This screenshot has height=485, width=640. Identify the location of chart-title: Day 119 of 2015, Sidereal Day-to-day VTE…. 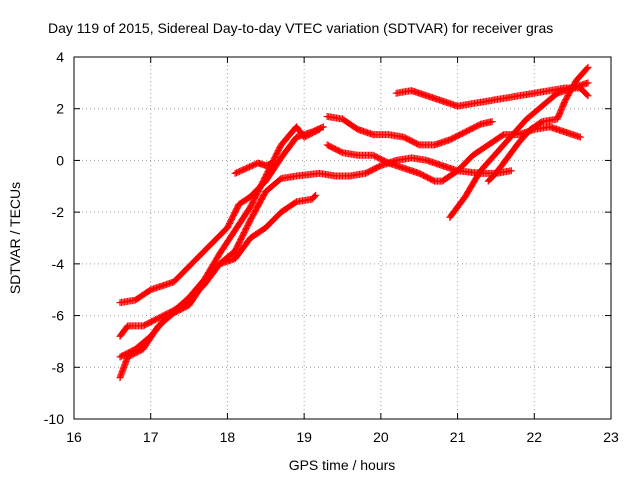
(300, 28).